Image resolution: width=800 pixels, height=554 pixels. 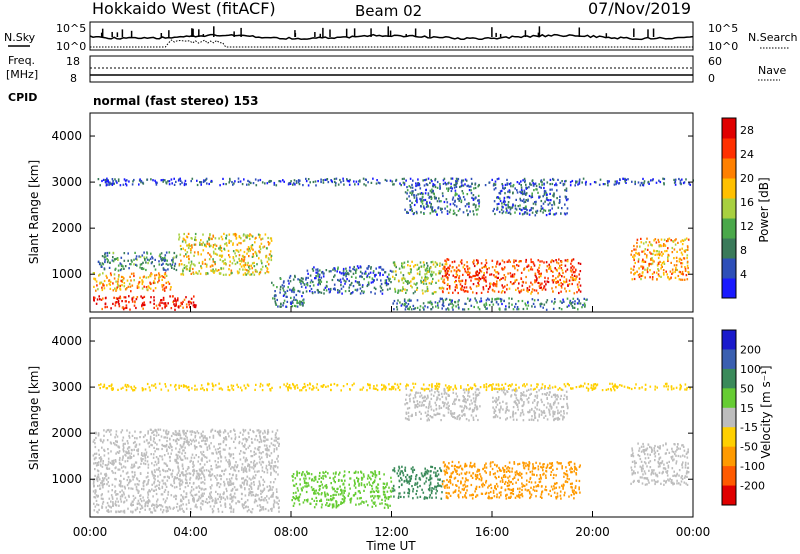 What do you see at coordinates (747, 130) in the screenshot?
I see `power-colorbar-tick: 28` at bounding box center [747, 130].